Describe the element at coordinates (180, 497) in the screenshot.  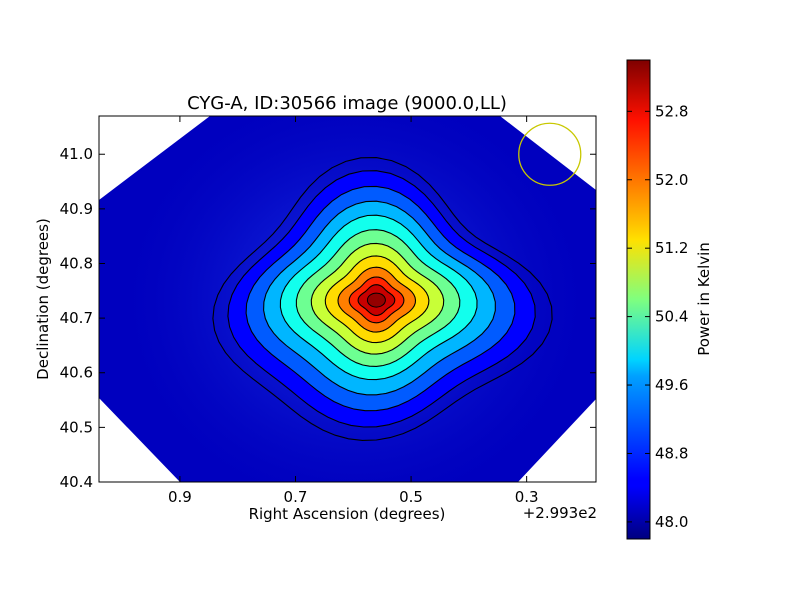
I see `x-tick-label: 0.9` at that location.